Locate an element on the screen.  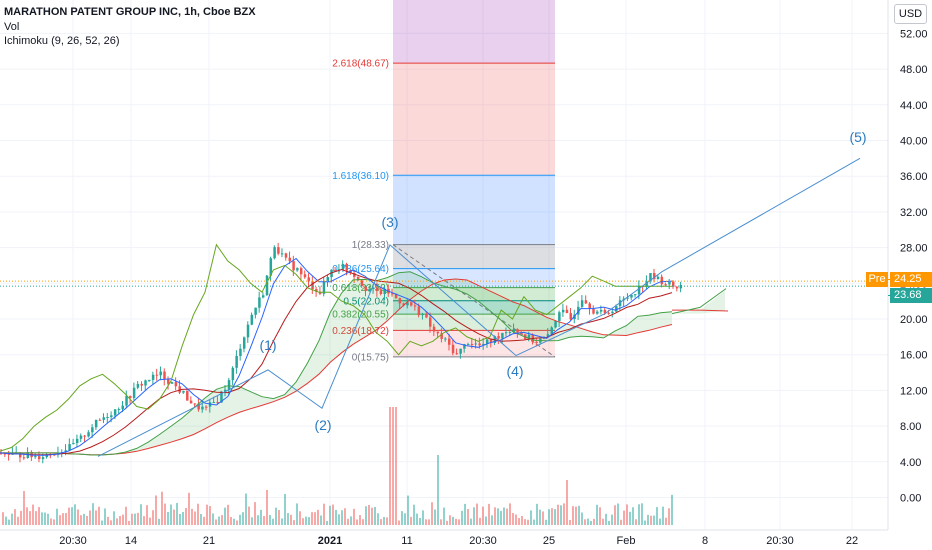
currency-button: USD is located at coordinates (910, 14).